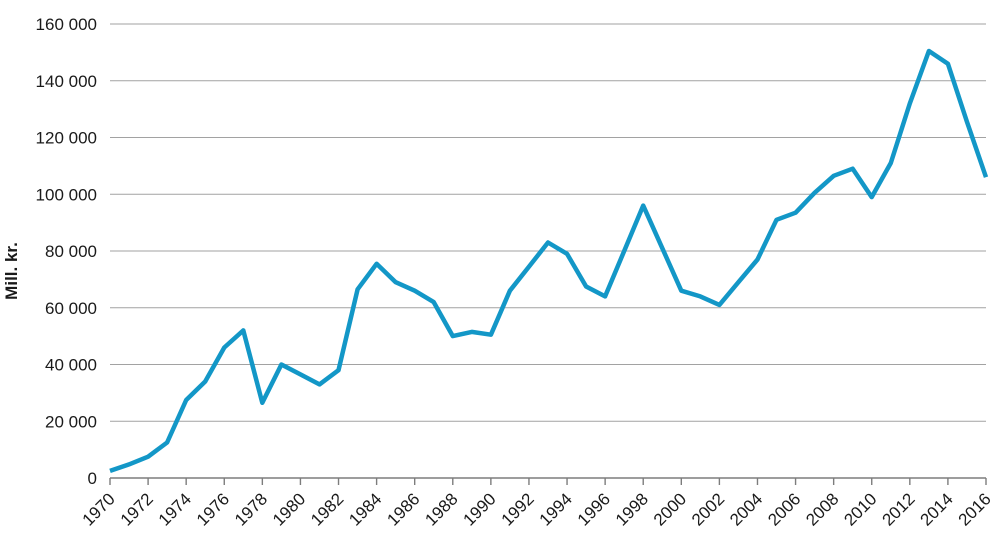 The image size is (1000, 558). I want to click on svg-text: 1972, so click(137, 509).